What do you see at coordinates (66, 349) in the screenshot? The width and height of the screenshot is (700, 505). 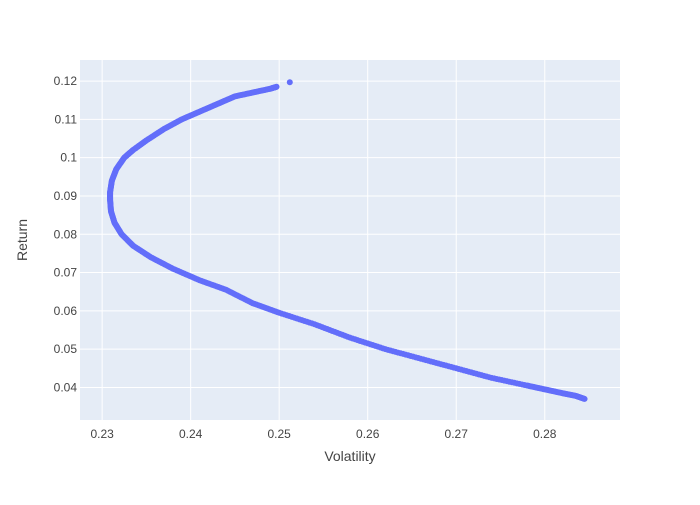 I see `y-tick-label: 0.05` at bounding box center [66, 349].